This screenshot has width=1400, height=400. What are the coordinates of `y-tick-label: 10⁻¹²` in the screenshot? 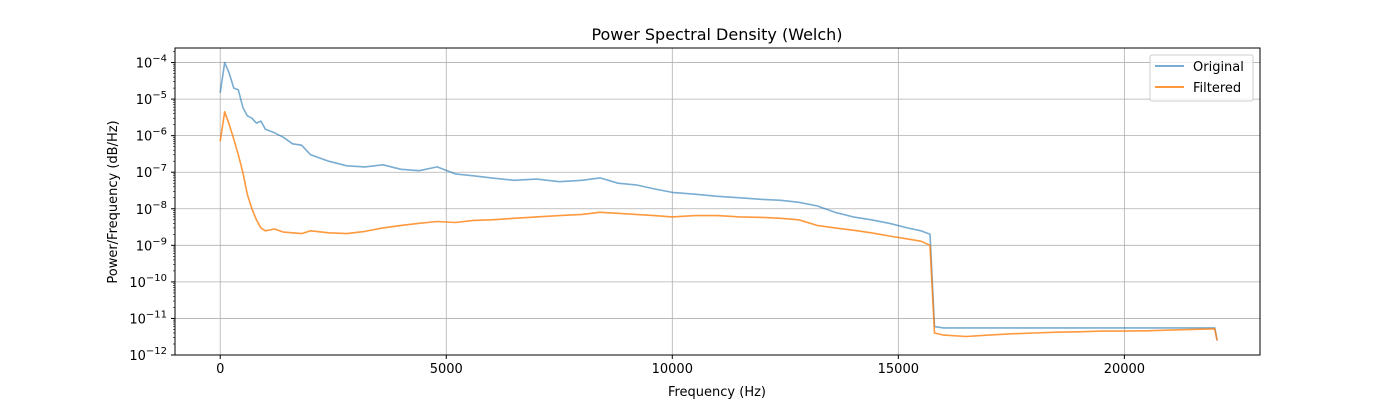 It's located at (148, 355).